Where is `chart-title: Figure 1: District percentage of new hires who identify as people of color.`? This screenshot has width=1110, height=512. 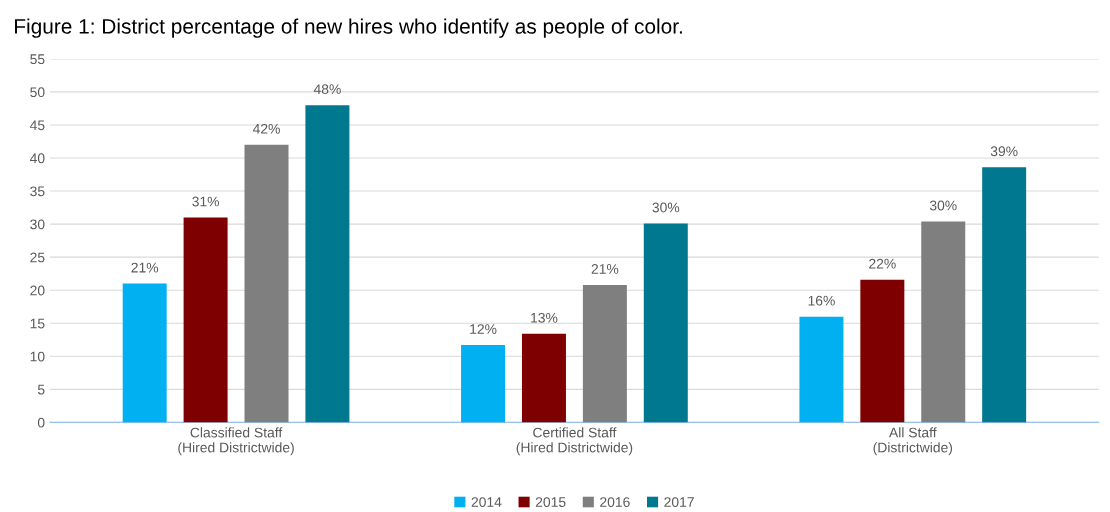
chart-title: Figure 1: District percentage of new hires who identify as people of color. is located at coordinates (348, 28).